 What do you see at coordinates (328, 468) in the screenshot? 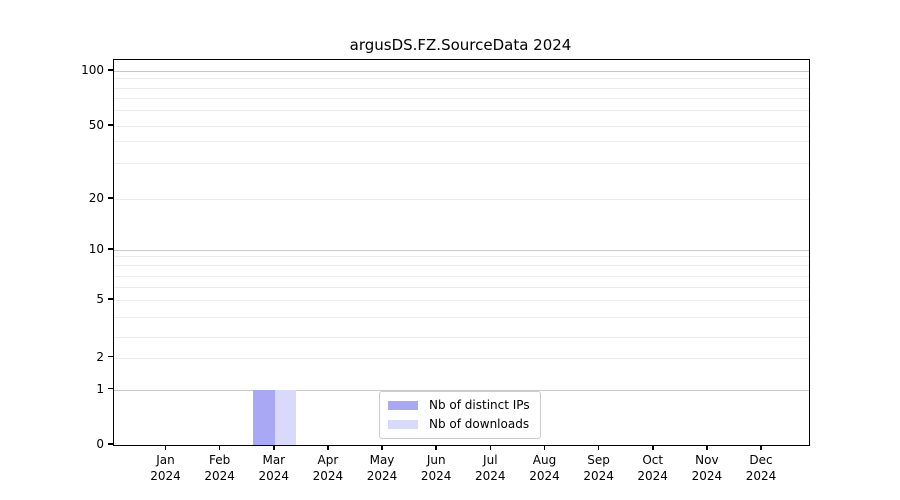
I see `x-tick-label: Apr 2024` at bounding box center [328, 468].